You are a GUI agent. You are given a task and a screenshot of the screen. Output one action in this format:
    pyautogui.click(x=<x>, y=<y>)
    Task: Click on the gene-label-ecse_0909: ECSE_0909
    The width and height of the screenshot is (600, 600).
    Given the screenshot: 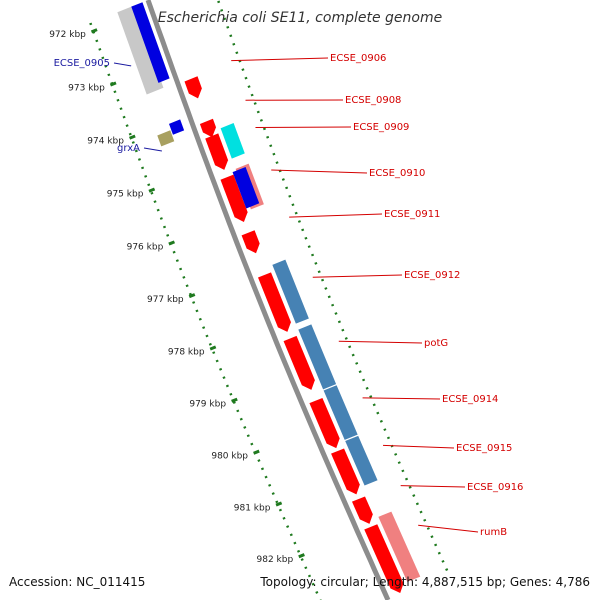 What is the action you would take?
    pyautogui.click(x=381, y=127)
    